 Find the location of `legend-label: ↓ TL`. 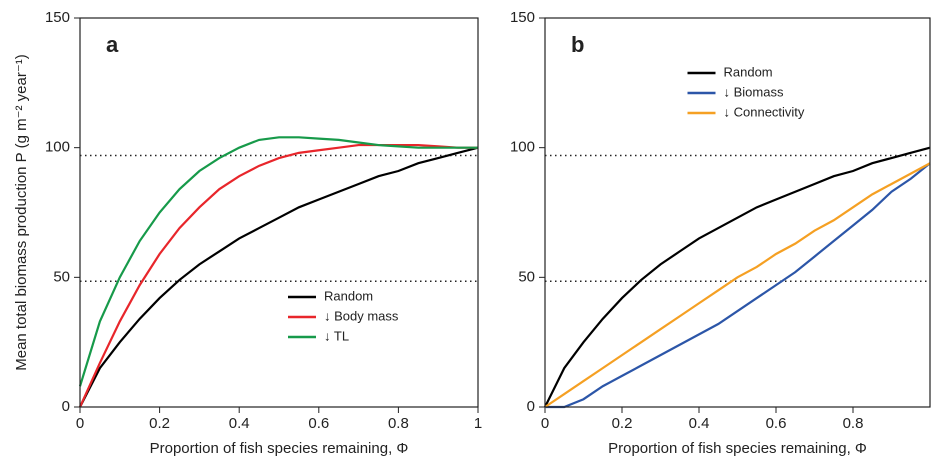

legend-label: ↓ TL is located at coordinates (336, 335).